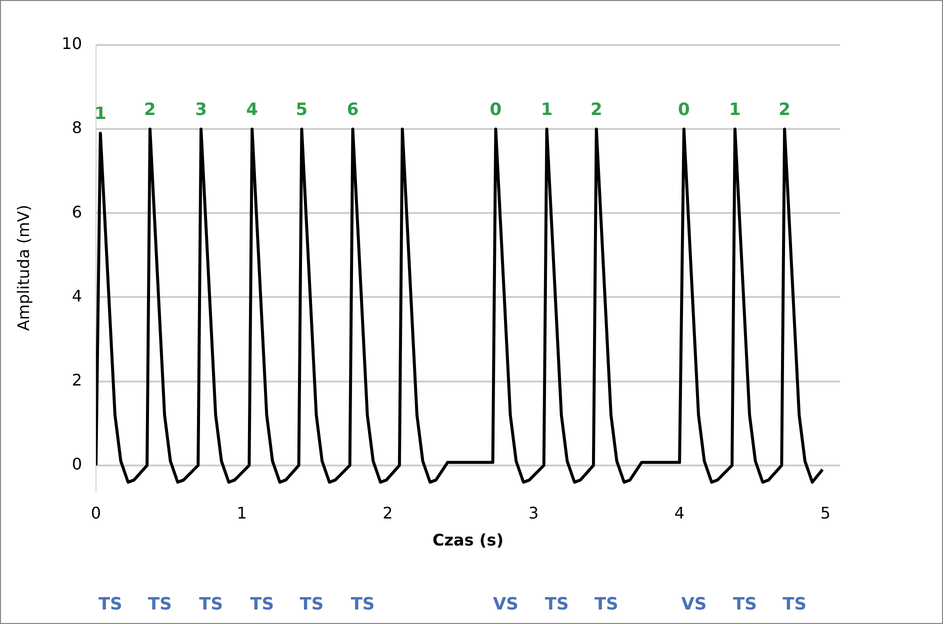  Describe the element at coordinates (468, 540) in the screenshot. I see `x-axis-title: Czas (s)` at that location.